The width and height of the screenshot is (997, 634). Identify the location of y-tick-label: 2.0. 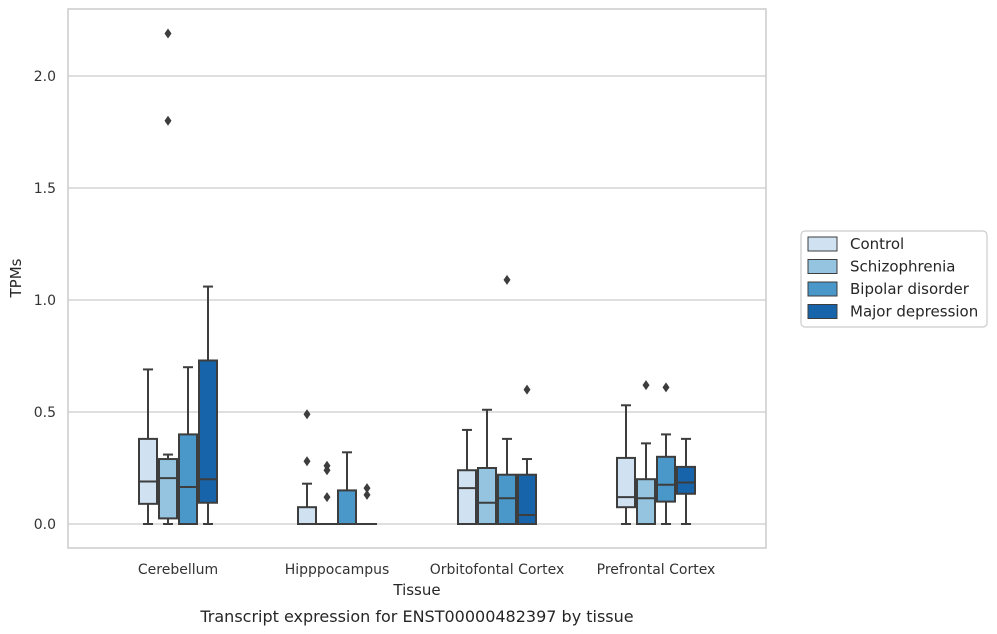
(45, 77).